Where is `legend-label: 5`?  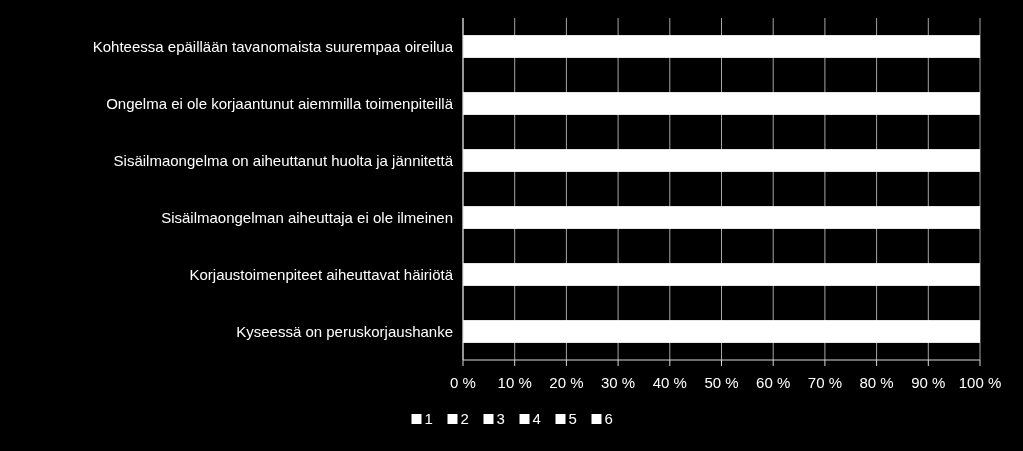 legend-label: 5 is located at coordinates (572, 418).